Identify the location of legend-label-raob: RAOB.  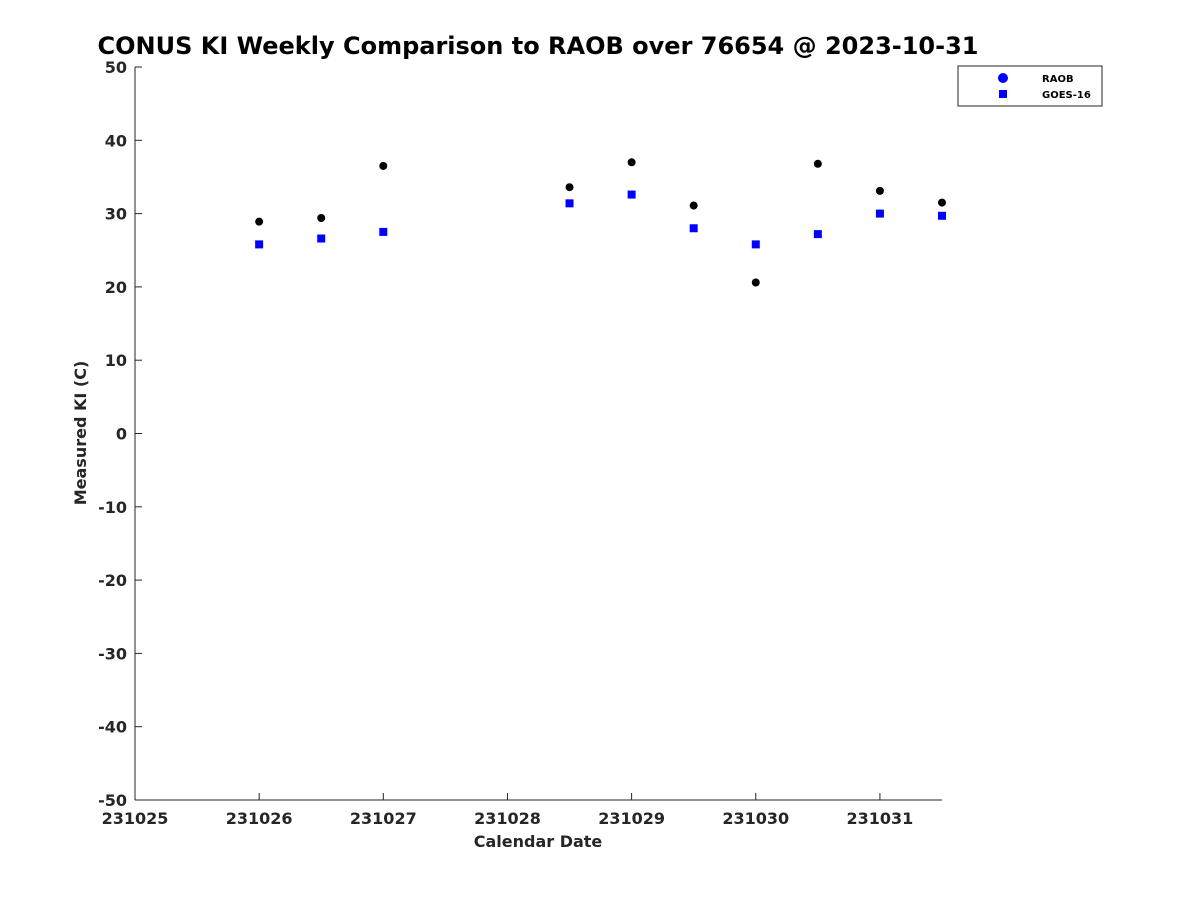
(1058, 79).